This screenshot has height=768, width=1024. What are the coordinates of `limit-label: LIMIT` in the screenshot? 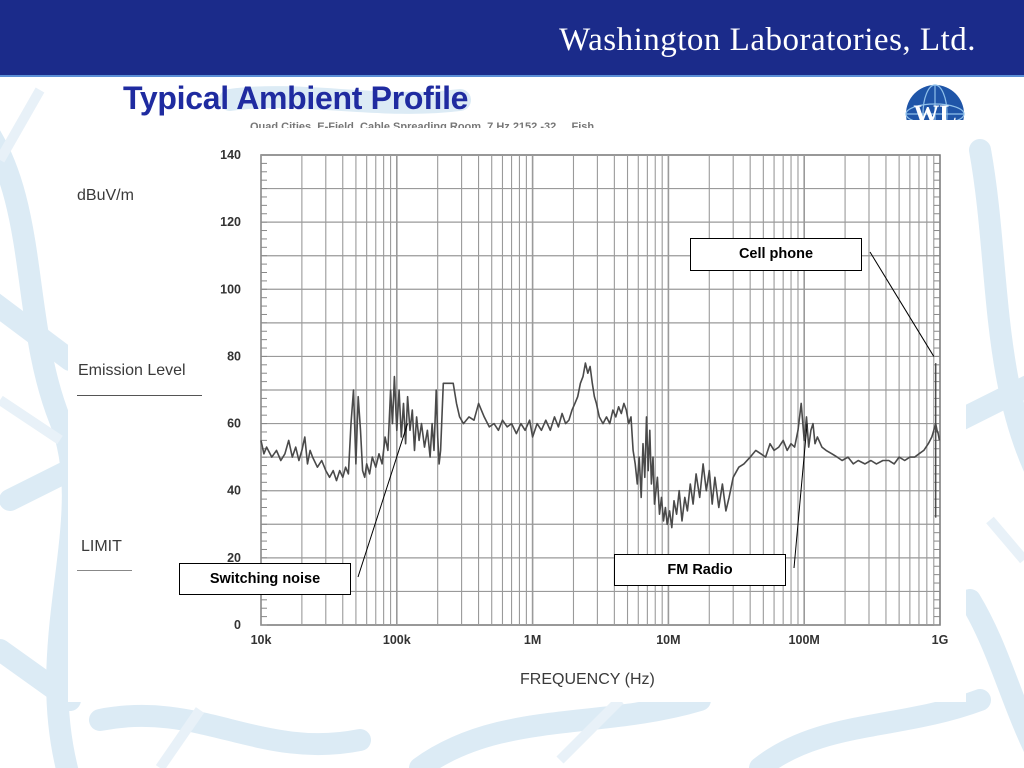 It's located at (101, 546).